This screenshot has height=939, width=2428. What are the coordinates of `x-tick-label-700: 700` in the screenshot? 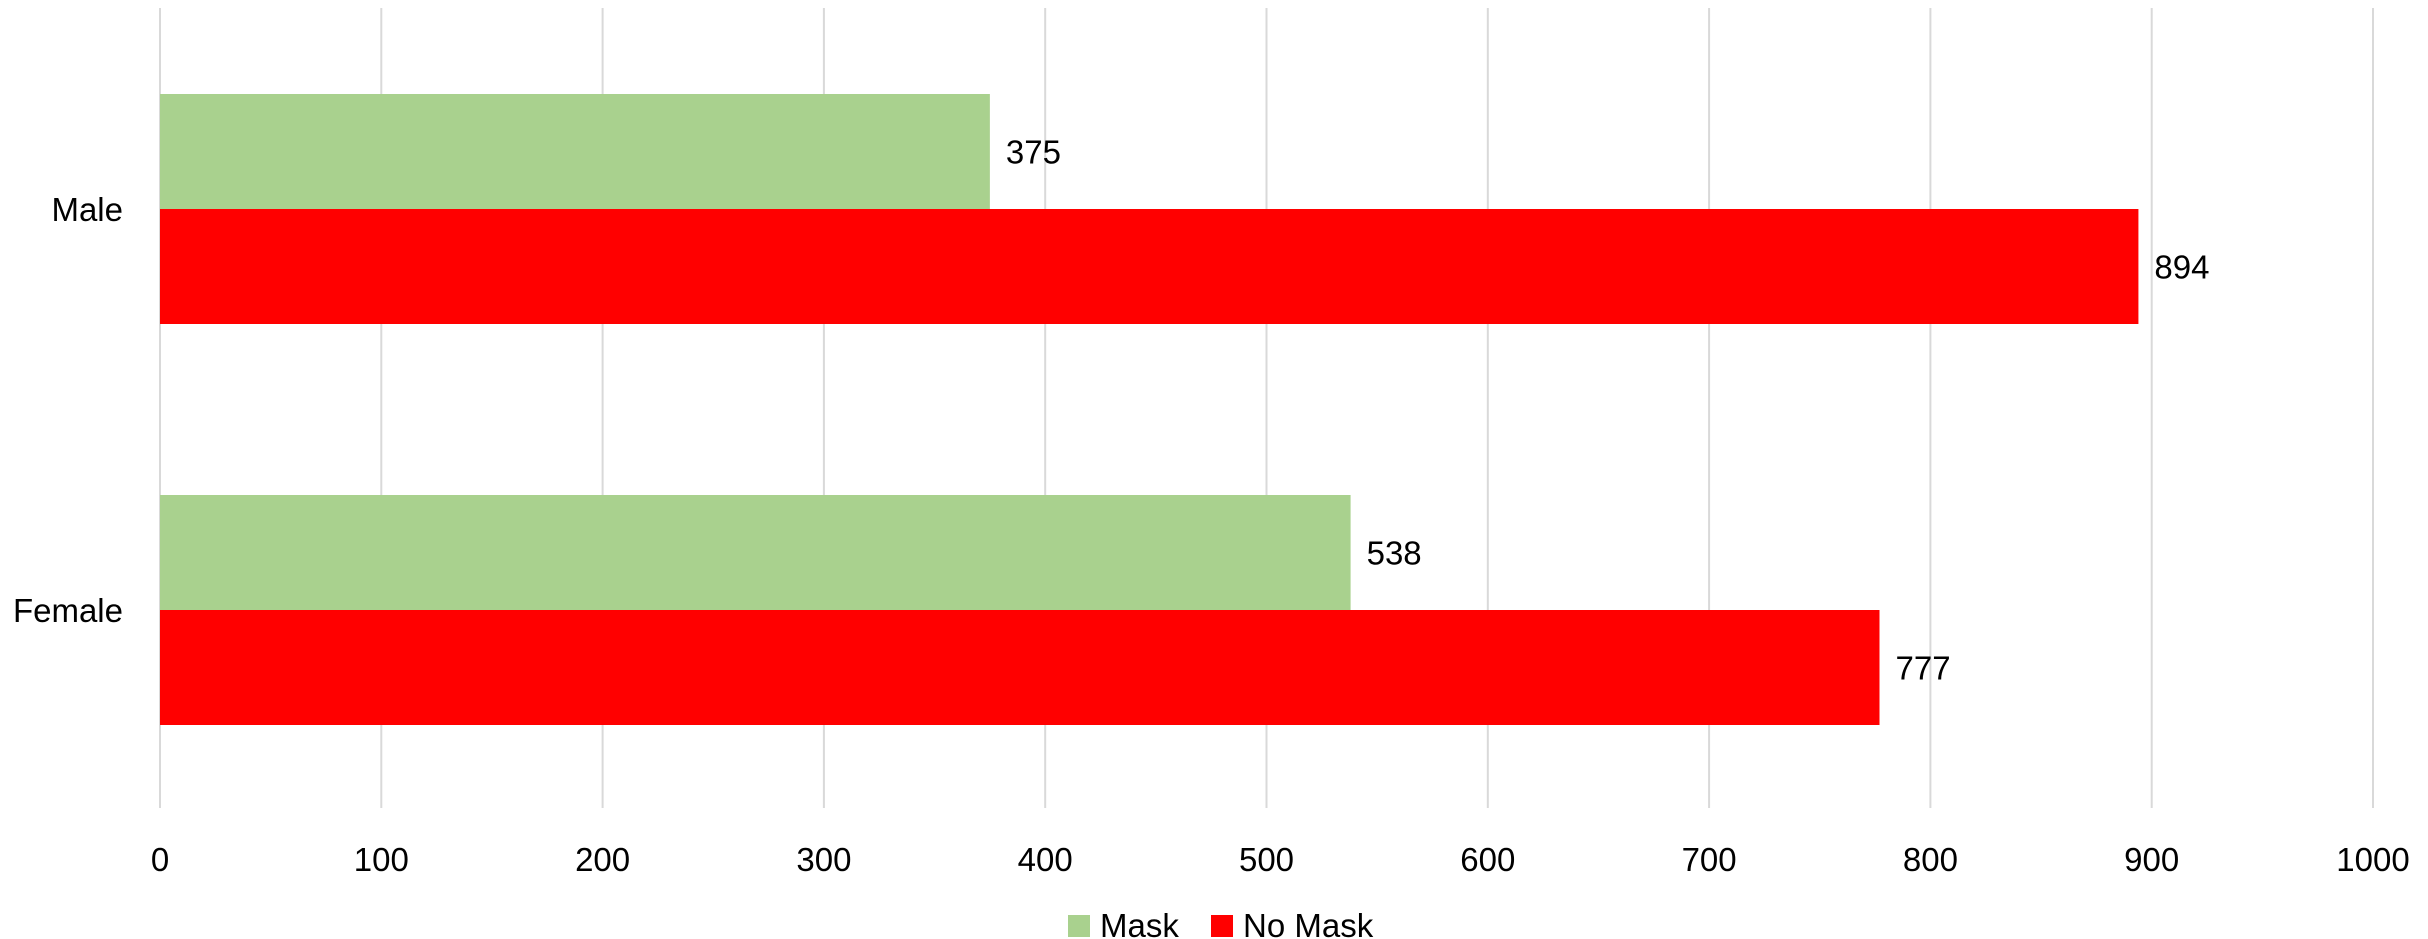 It's located at (1709, 859).